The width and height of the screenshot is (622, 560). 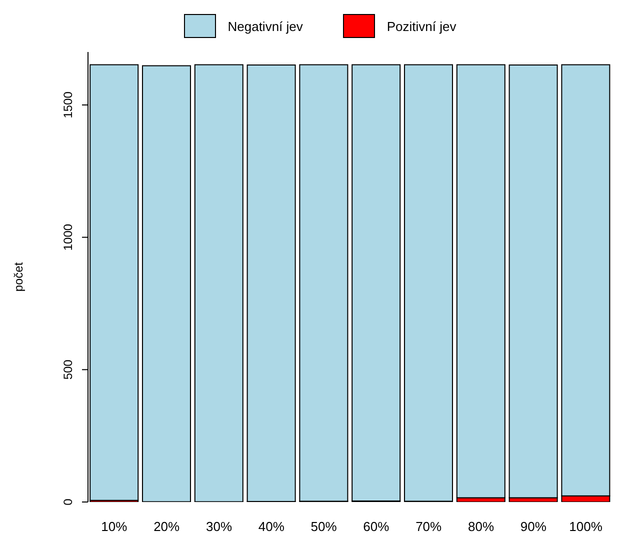 What do you see at coordinates (324, 526) in the screenshot?
I see `x-tick-label: 50%` at bounding box center [324, 526].